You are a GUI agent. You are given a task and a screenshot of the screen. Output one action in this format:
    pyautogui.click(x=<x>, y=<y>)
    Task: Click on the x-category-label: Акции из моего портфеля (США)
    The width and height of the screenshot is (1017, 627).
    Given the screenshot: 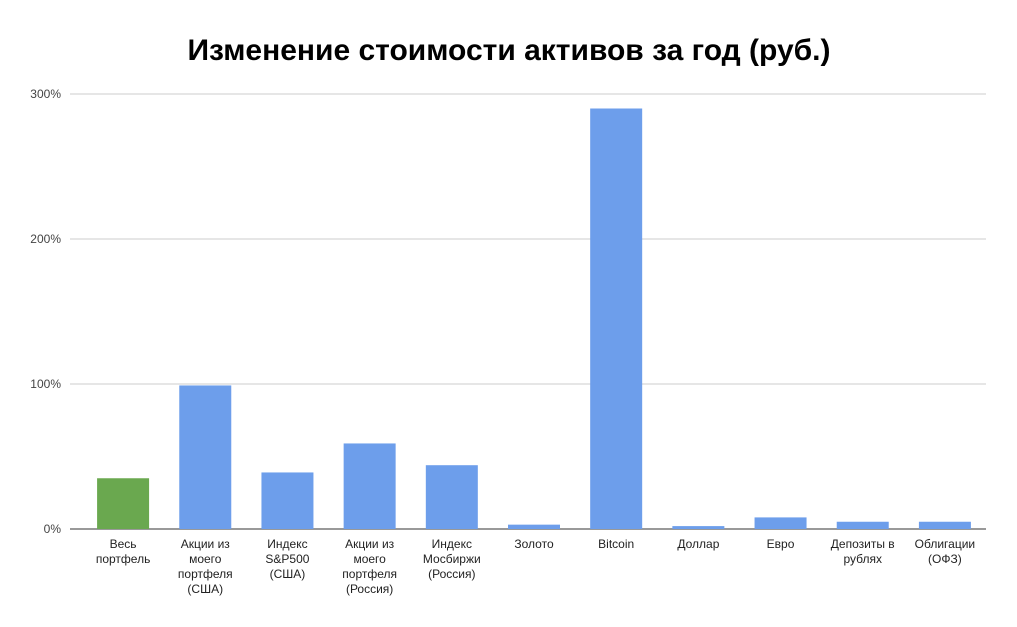 What is the action you would take?
    pyautogui.click(x=205, y=566)
    